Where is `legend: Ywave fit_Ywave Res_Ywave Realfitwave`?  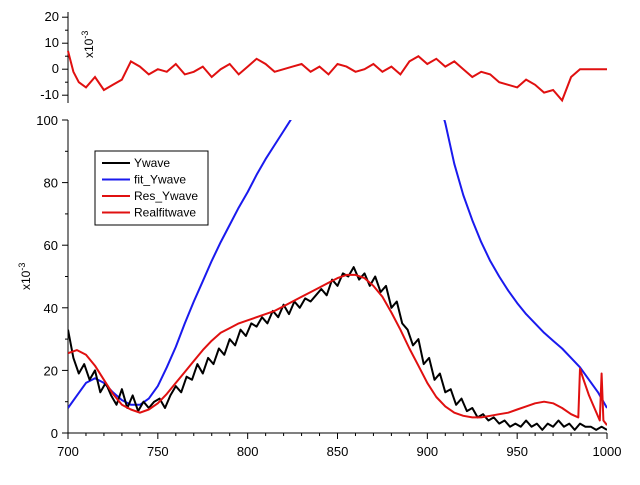
legend: Ywave fit_Ywave Res_Ywave Realfitwave is located at coordinates (151, 188).